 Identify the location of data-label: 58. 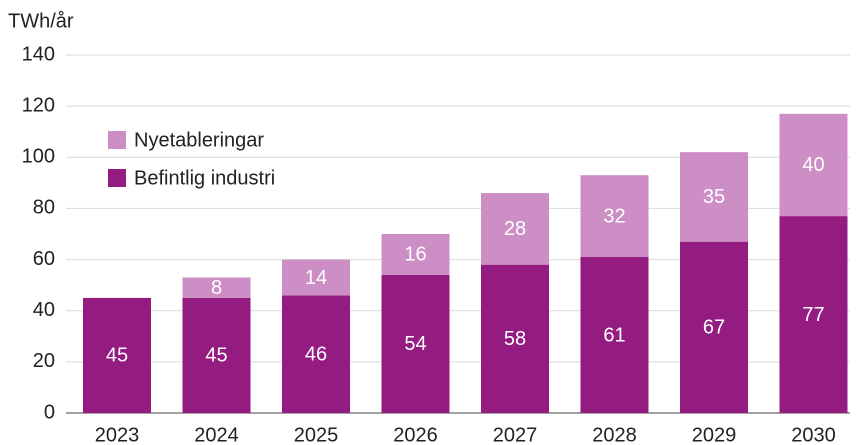
(515, 339).